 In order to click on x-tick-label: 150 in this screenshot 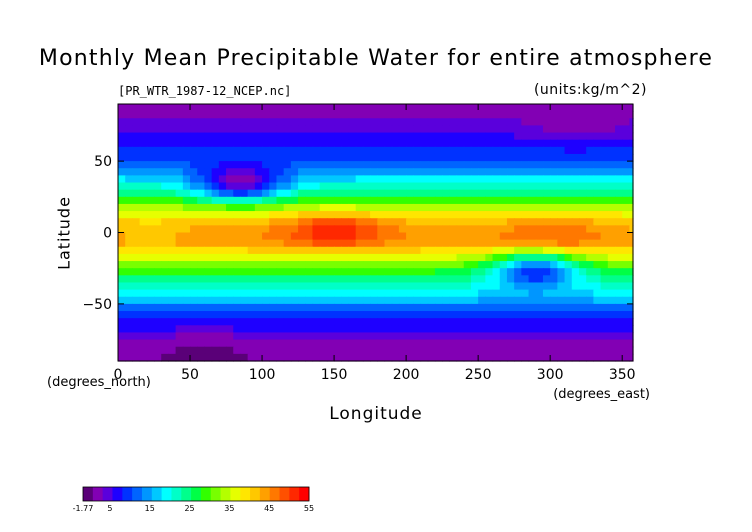, I will do `click(334, 375)`.